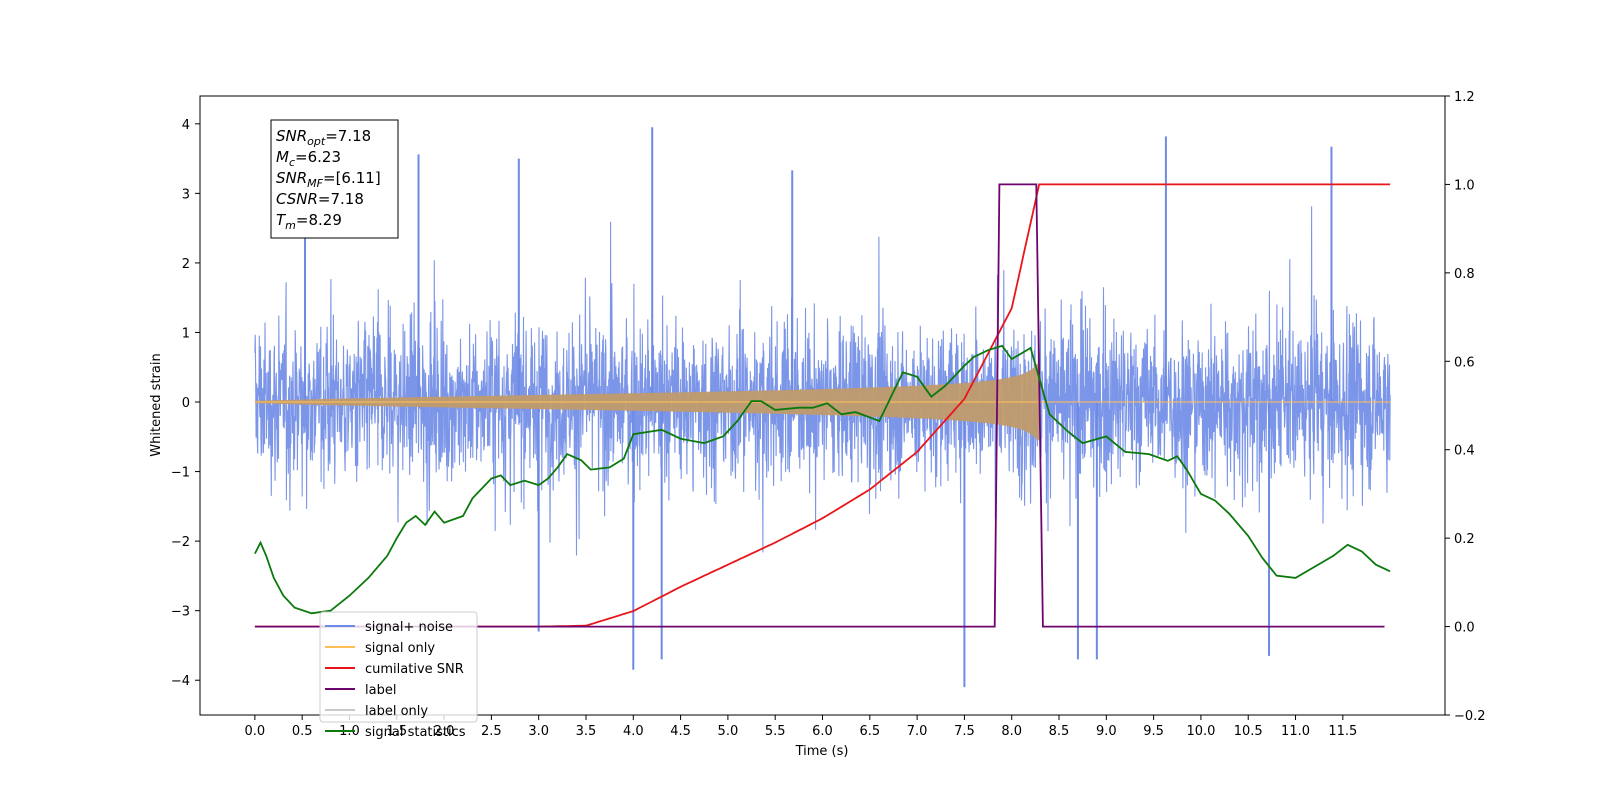 The width and height of the screenshot is (1600, 800). Describe the element at coordinates (1248, 731) in the screenshot. I see `x-tick-label: 10.5` at that location.